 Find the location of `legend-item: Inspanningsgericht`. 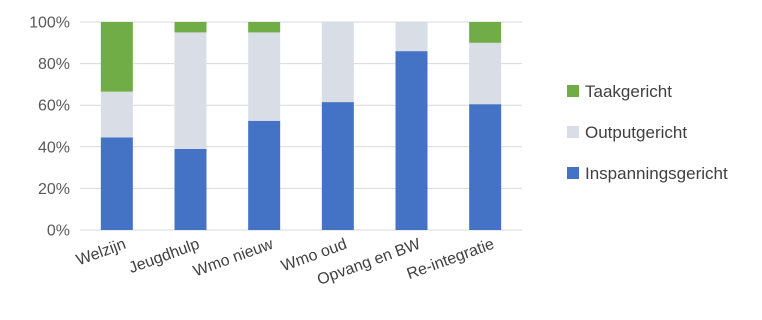

legend-item: Inspanningsgericht is located at coordinates (647, 173).